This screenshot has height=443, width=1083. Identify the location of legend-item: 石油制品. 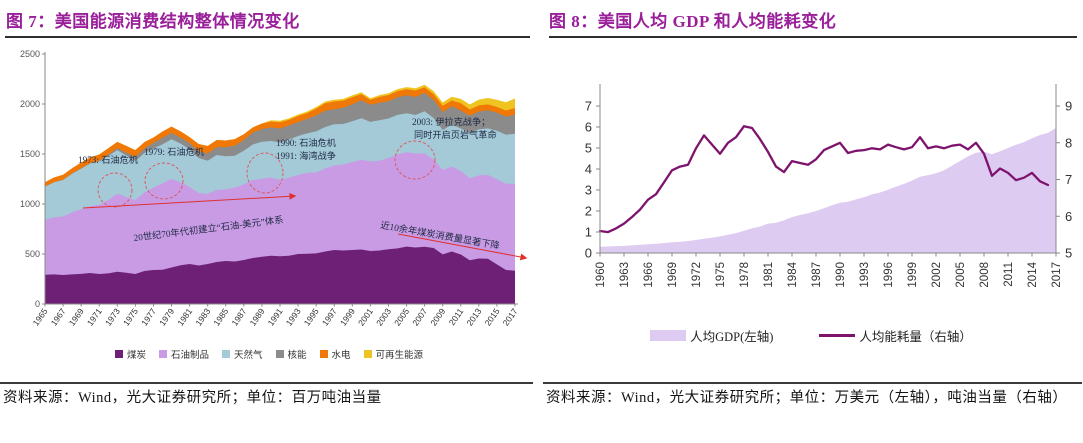
(183, 354).